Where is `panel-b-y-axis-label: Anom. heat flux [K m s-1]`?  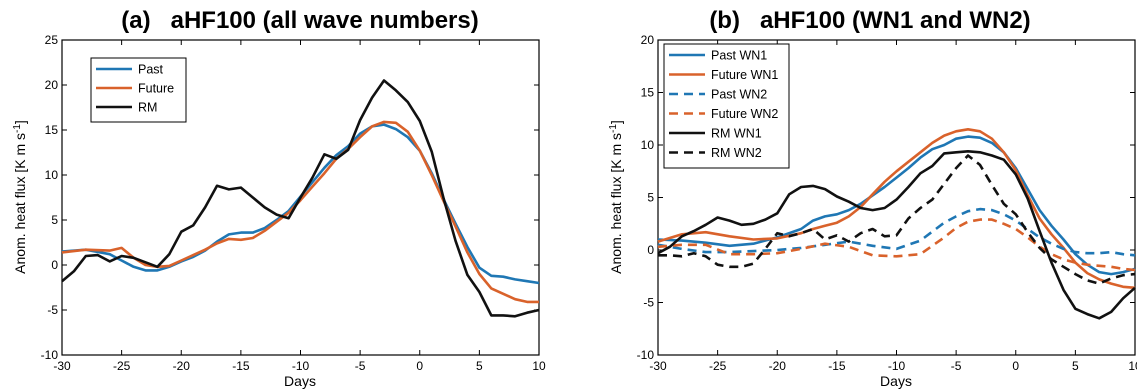
panel-b-y-axis-label: Anom. heat flux [K m s-1] is located at coordinates (616, 197).